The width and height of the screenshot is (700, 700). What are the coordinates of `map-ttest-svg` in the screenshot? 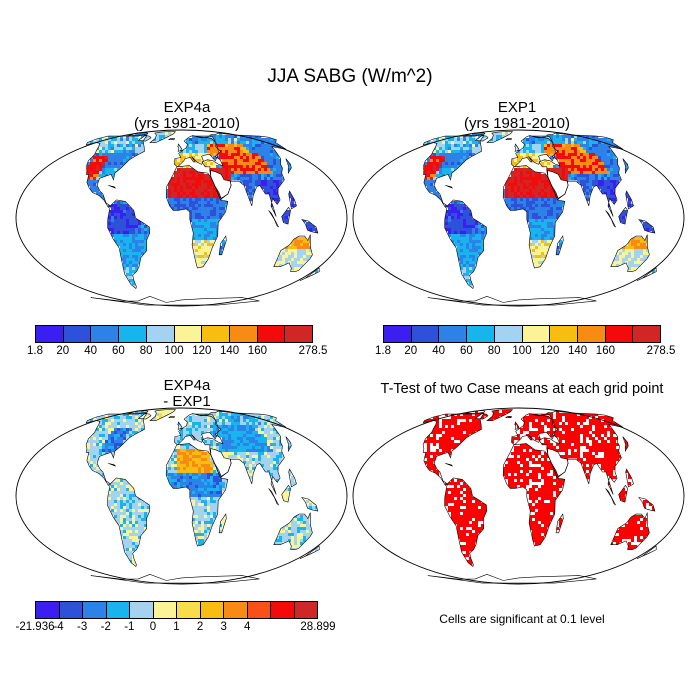 It's located at (518, 496).